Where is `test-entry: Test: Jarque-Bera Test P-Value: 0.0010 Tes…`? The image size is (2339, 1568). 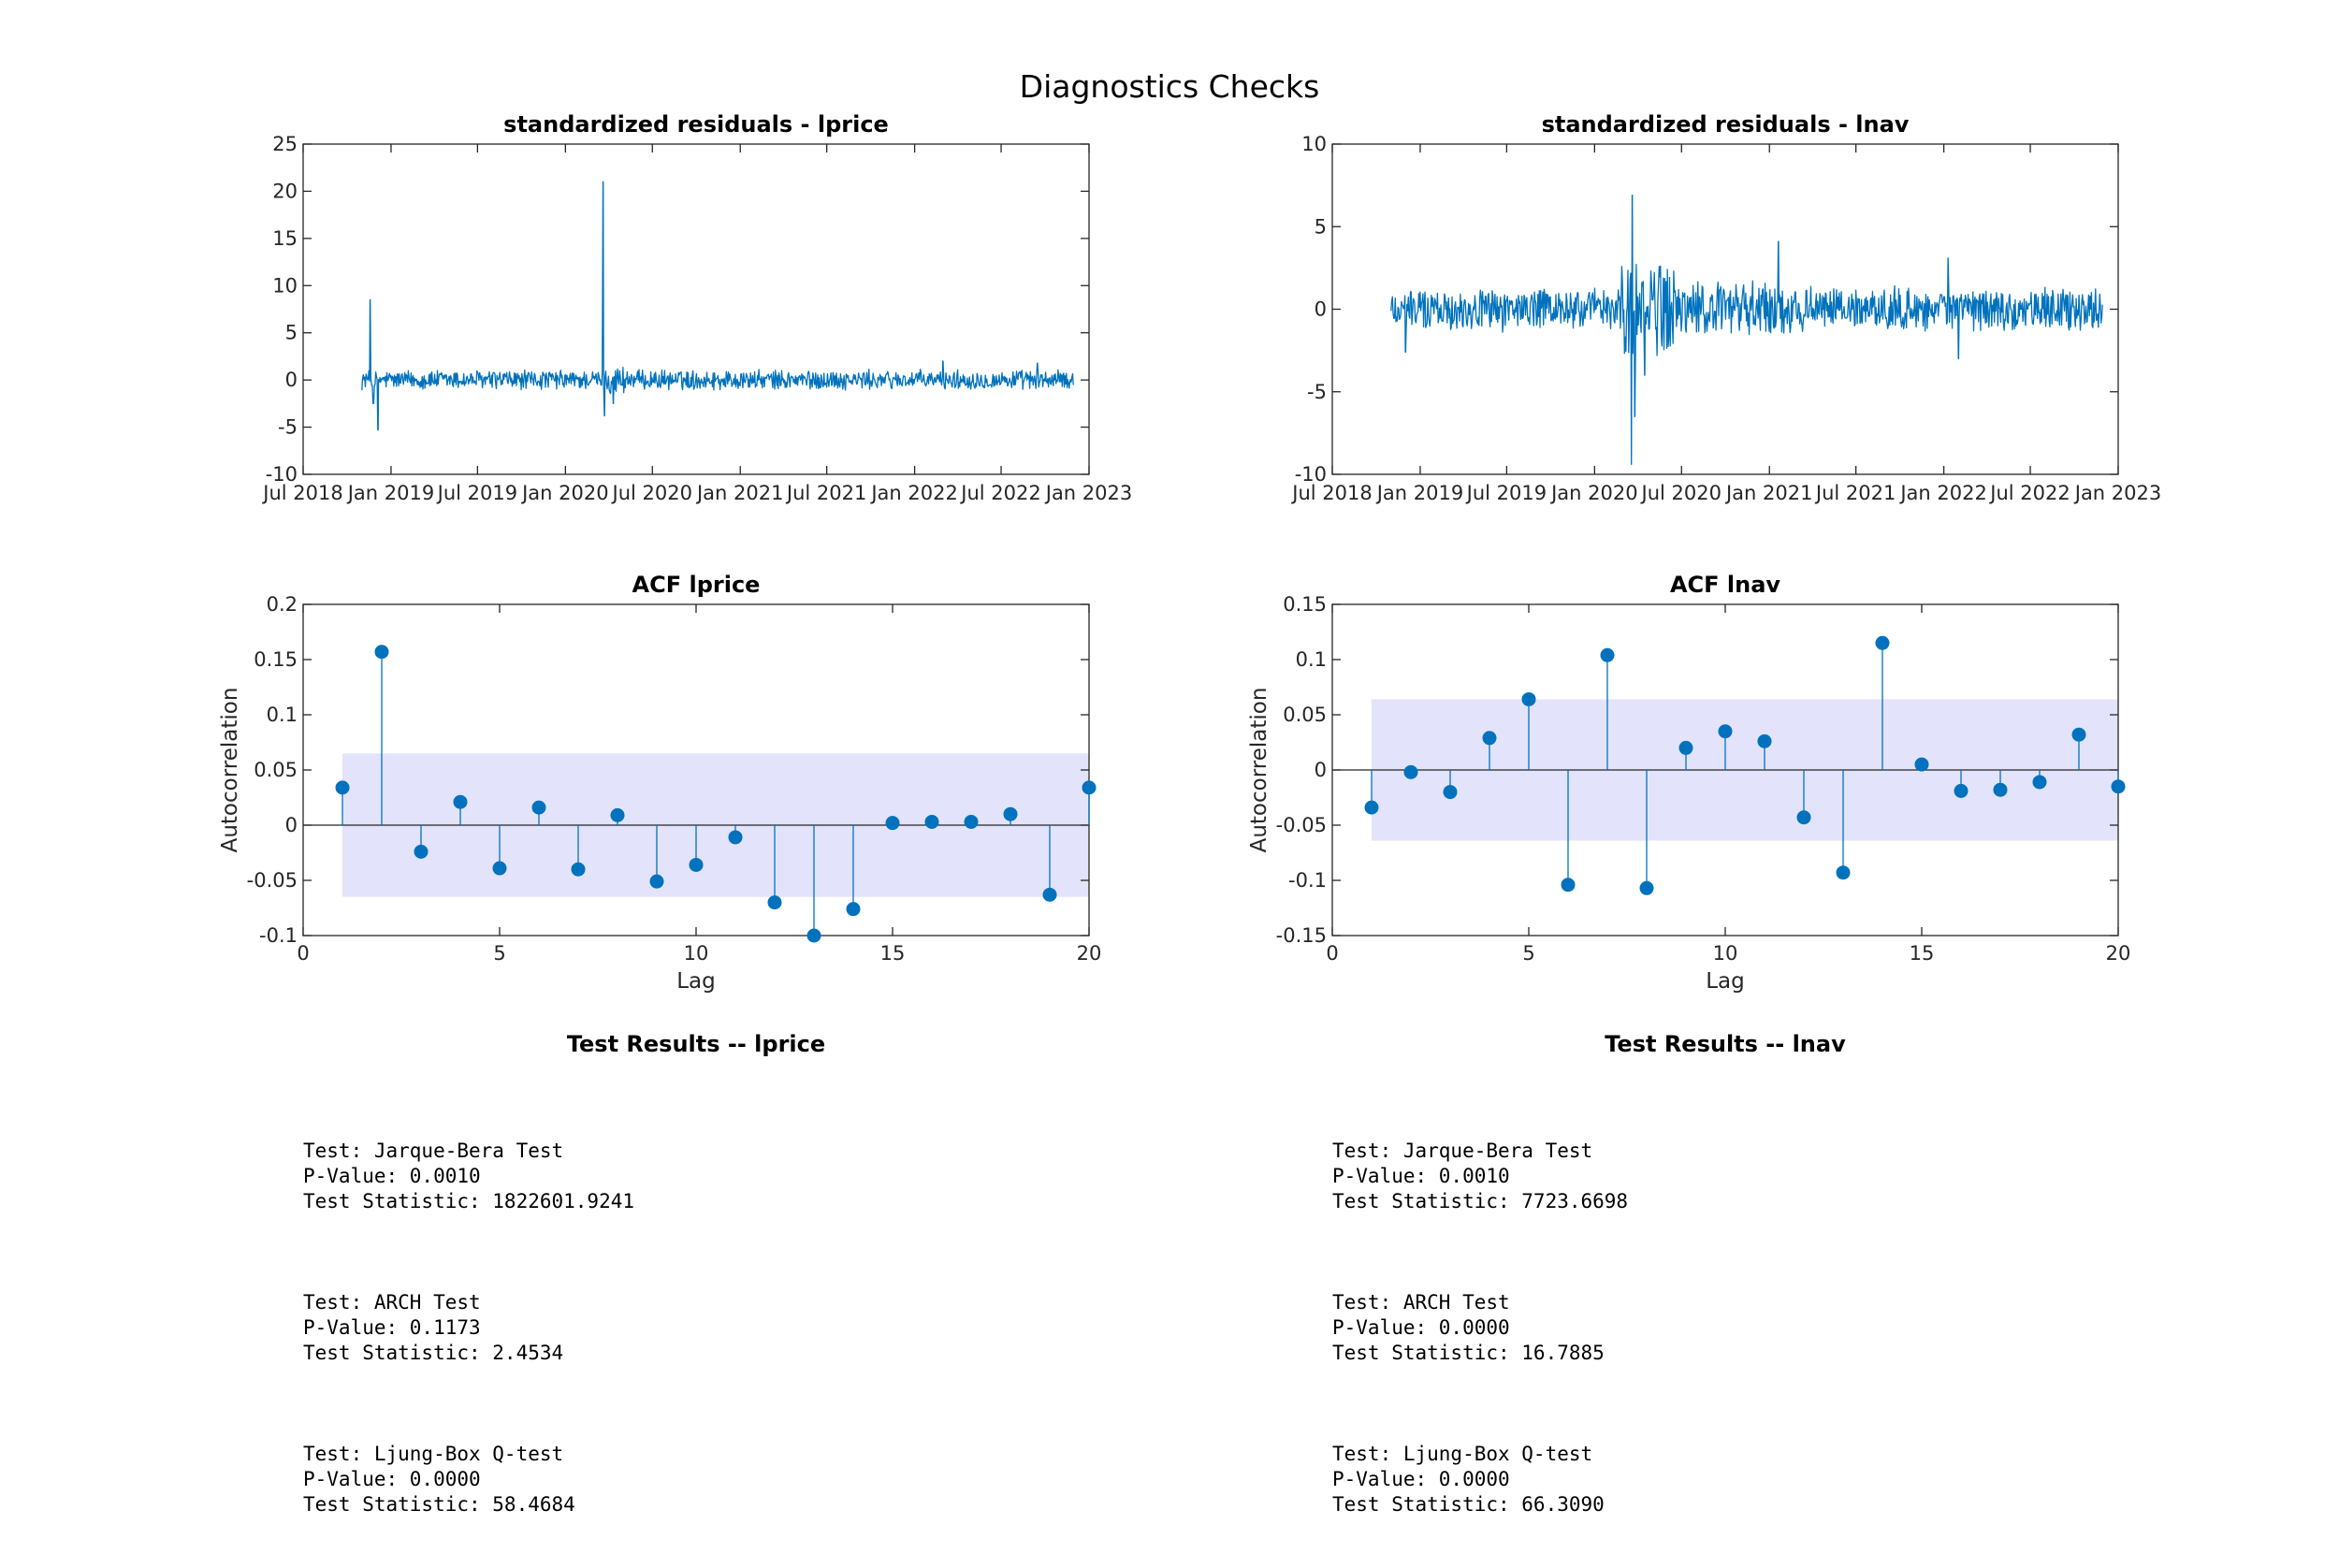
test-entry: Test: Jarque-Bera Test P-Value: 0.0010 Tes… is located at coordinates (1480, 1177).